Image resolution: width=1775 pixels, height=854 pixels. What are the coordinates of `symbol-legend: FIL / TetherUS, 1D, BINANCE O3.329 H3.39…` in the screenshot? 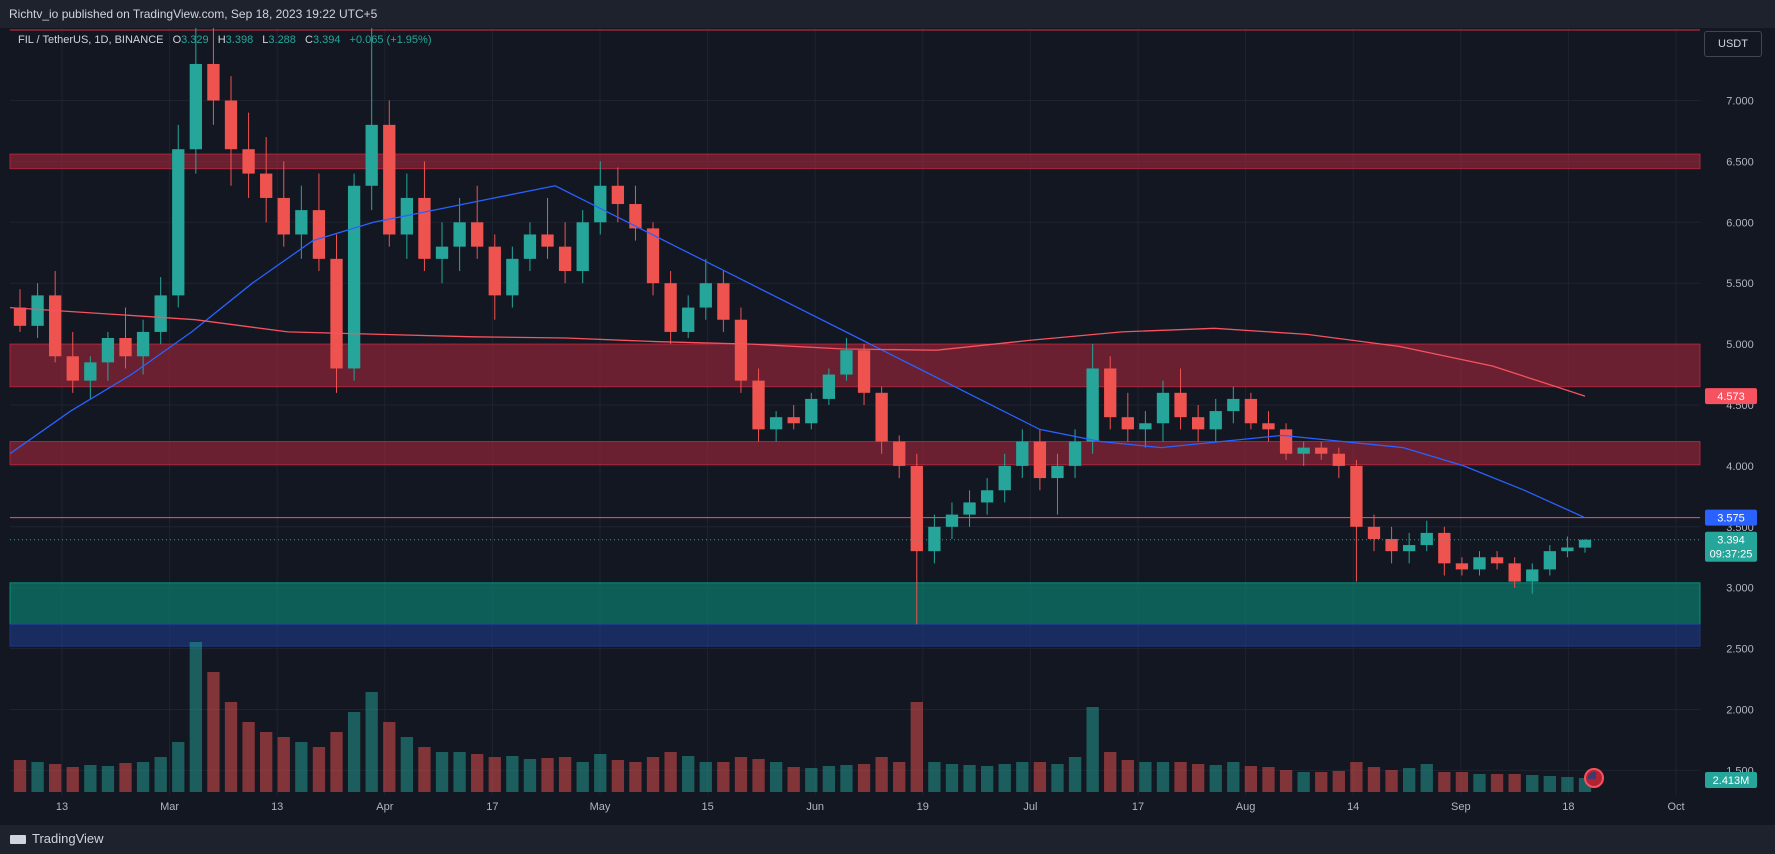 It's located at (224, 40).